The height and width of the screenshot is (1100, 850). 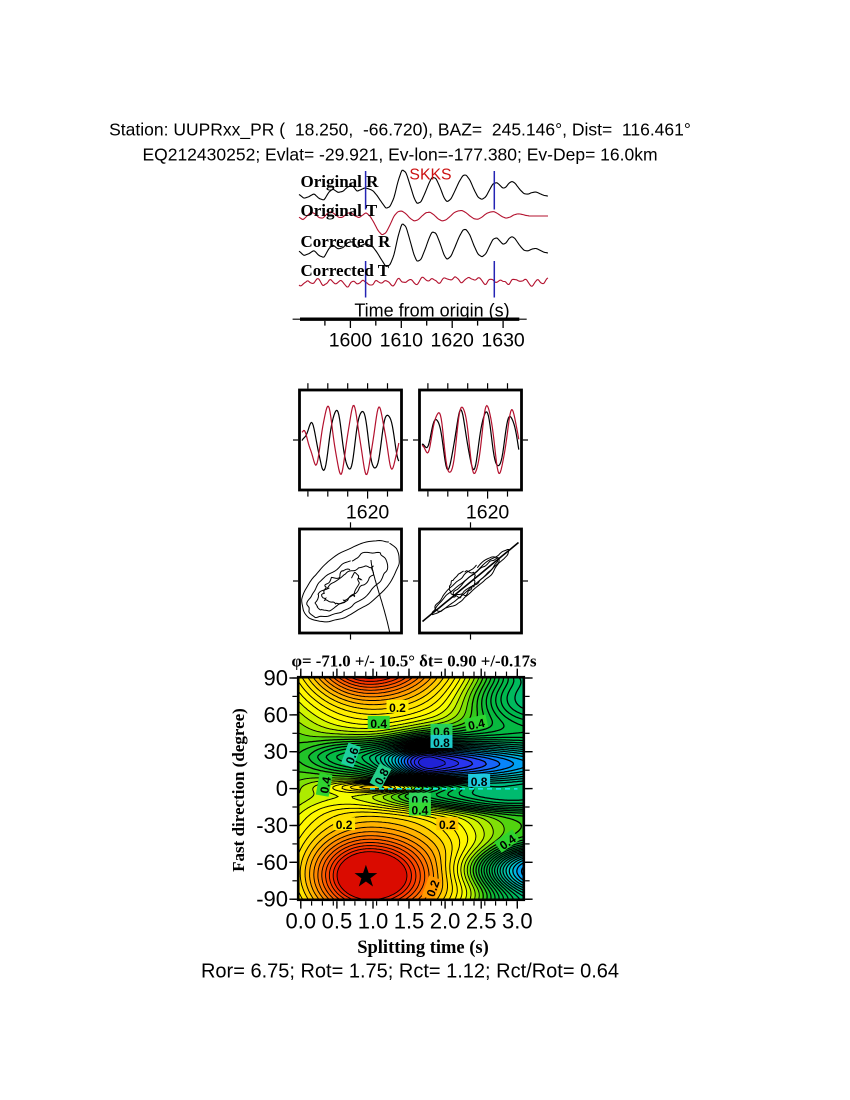 I want to click on svg-text: Corrected T, so click(x=345, y=270).